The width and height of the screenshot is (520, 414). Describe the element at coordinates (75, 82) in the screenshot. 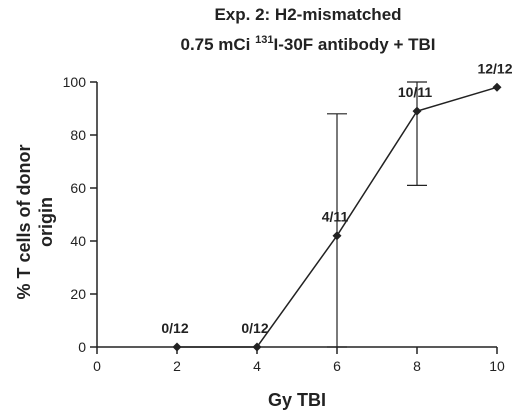

I see `y-tick-label: 100` at that location.